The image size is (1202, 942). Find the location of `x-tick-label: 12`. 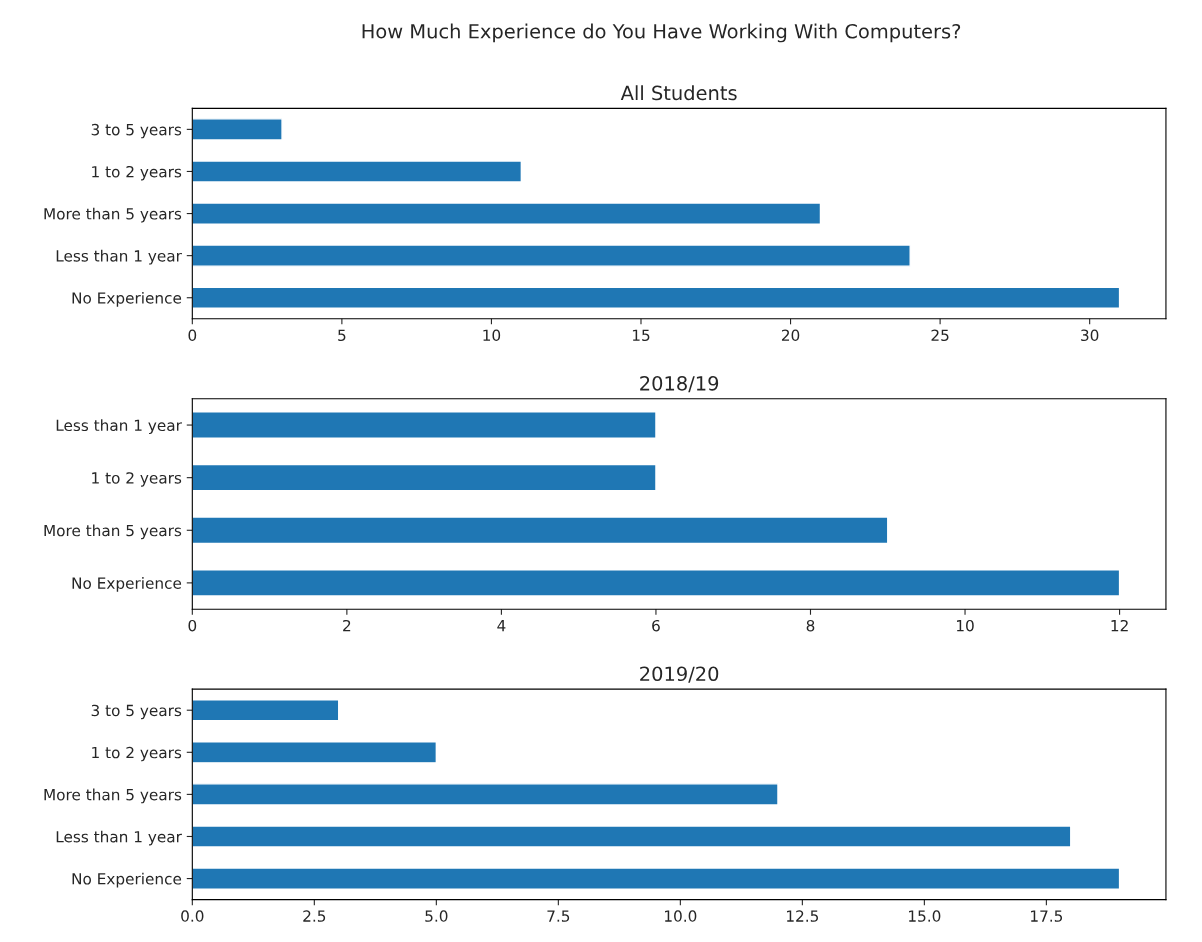

x-tick-label: 12 is located at coordinates (1119, 625).